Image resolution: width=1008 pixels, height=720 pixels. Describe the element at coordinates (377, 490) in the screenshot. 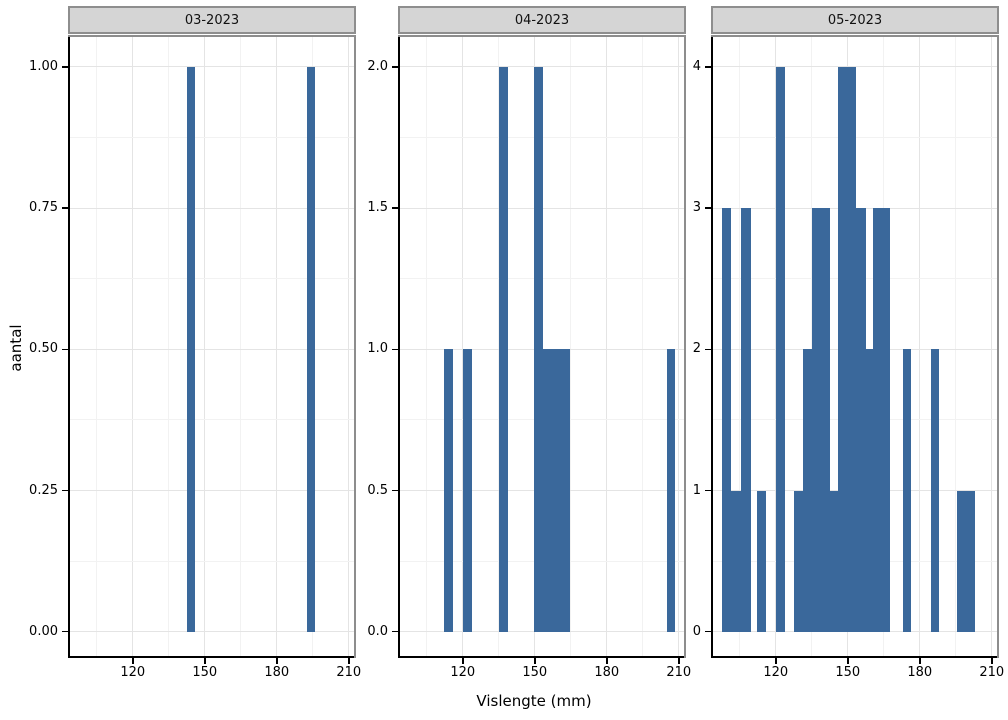

I see `y-axis-tick-label: 0.5` at that location.